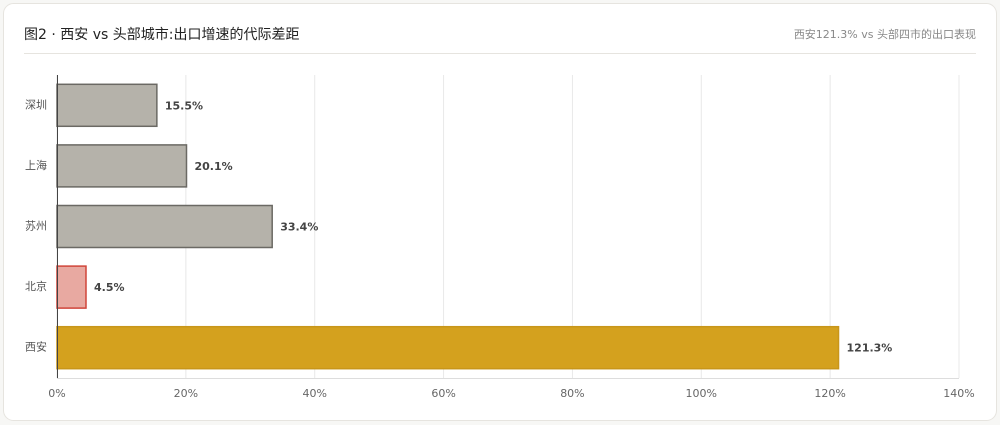 Image resolution: width=1000 pixels, height=425 pixels. I want to click on x-tick-label: 40%, so click(314, 393).